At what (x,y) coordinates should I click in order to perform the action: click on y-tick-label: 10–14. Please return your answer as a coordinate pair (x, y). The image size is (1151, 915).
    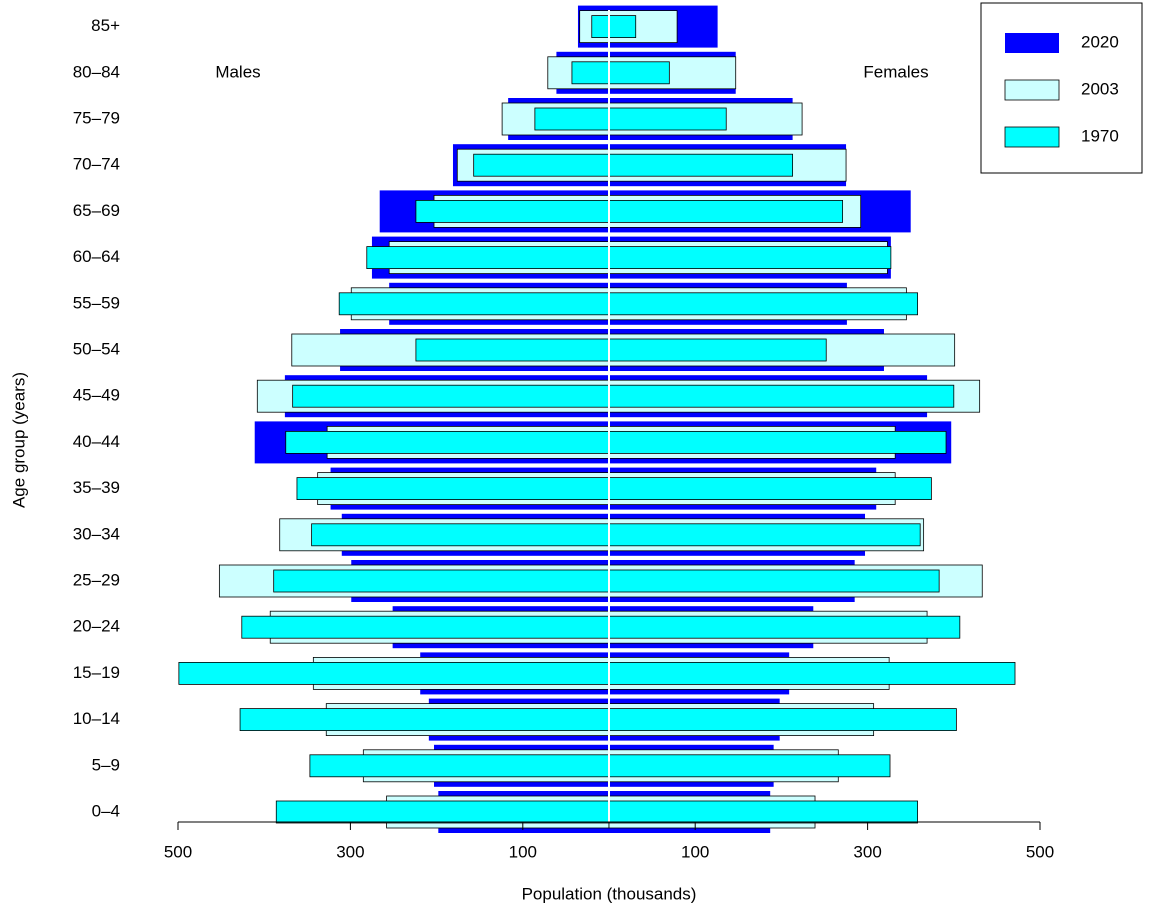
    Looking at the image, I should click on (96, 718).